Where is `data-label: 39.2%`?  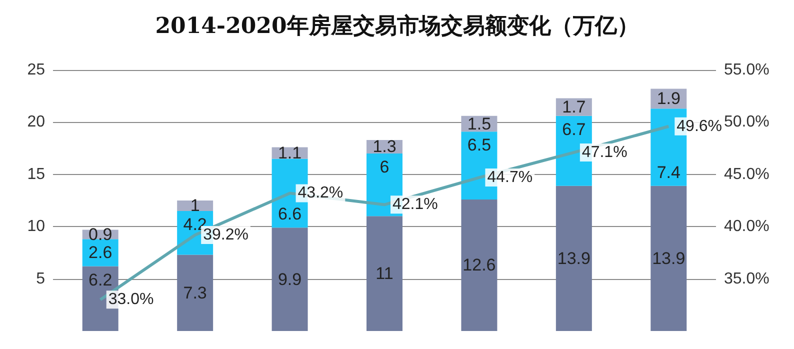
data-label: 39.2% is located at coordinates (225, 235).